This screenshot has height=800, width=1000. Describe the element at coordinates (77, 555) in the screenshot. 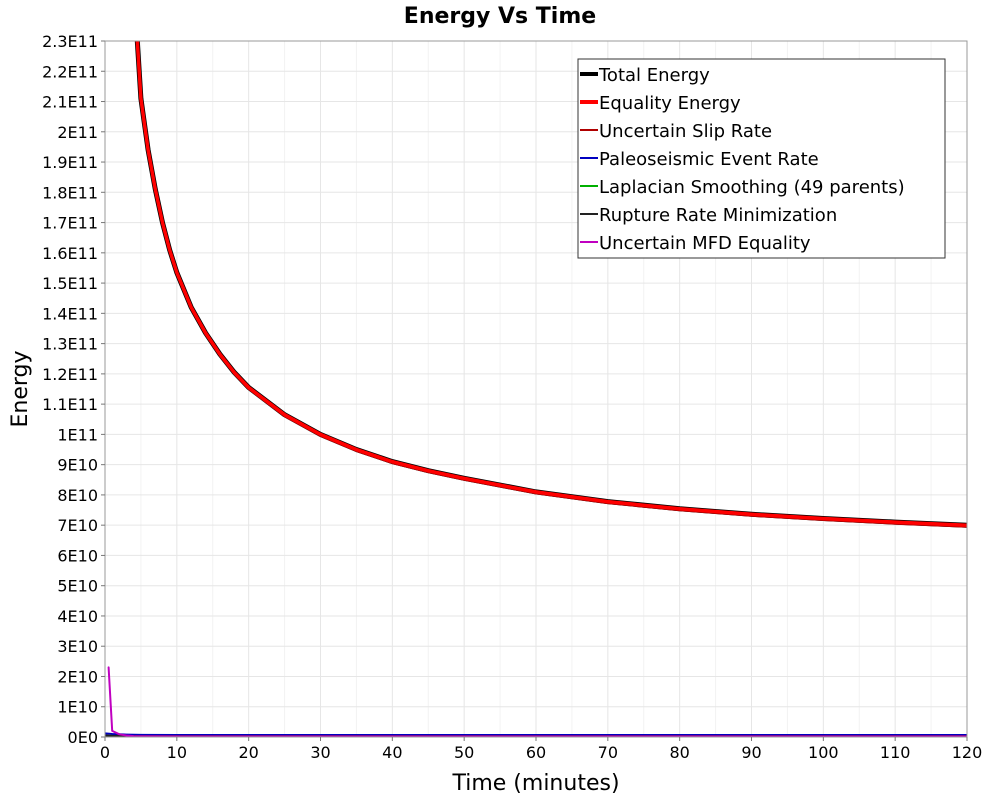

I see `y-tick-label: 6E10` at that location.